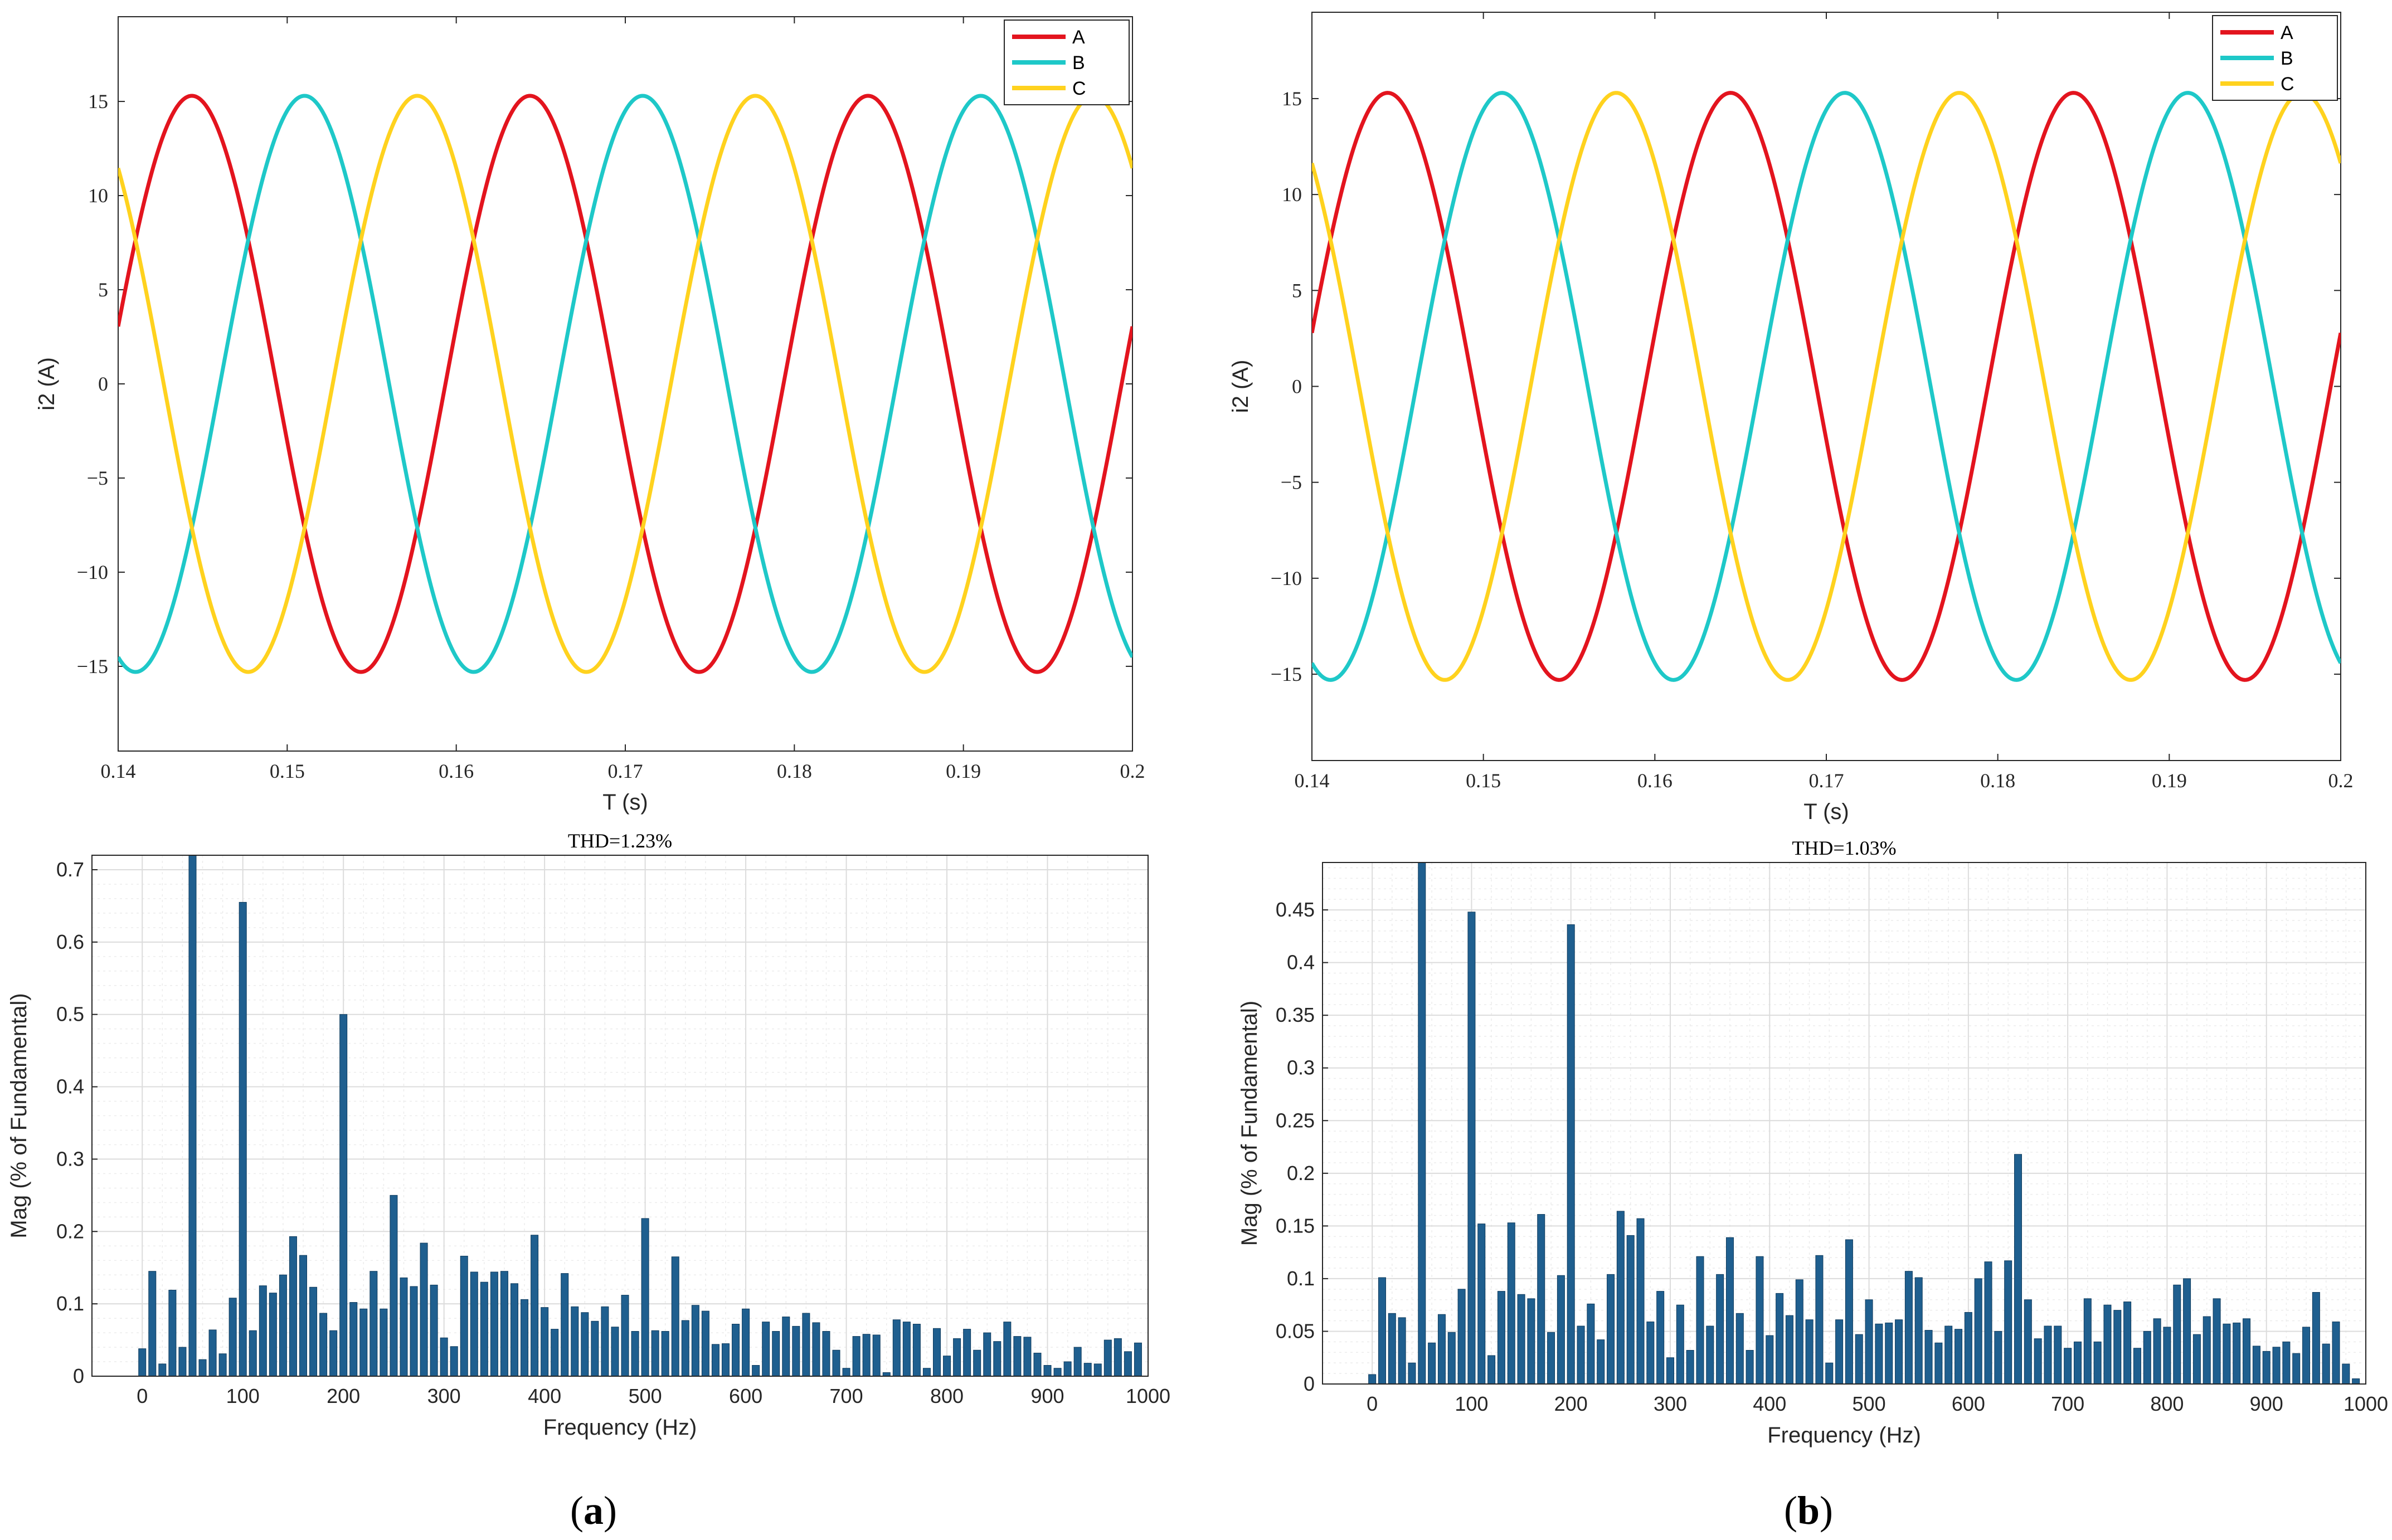  What do you see at coordinates (2266, 1403) in the screenshot?
I see `x-tick-label: 900` at bounding box center [2266, 1403].